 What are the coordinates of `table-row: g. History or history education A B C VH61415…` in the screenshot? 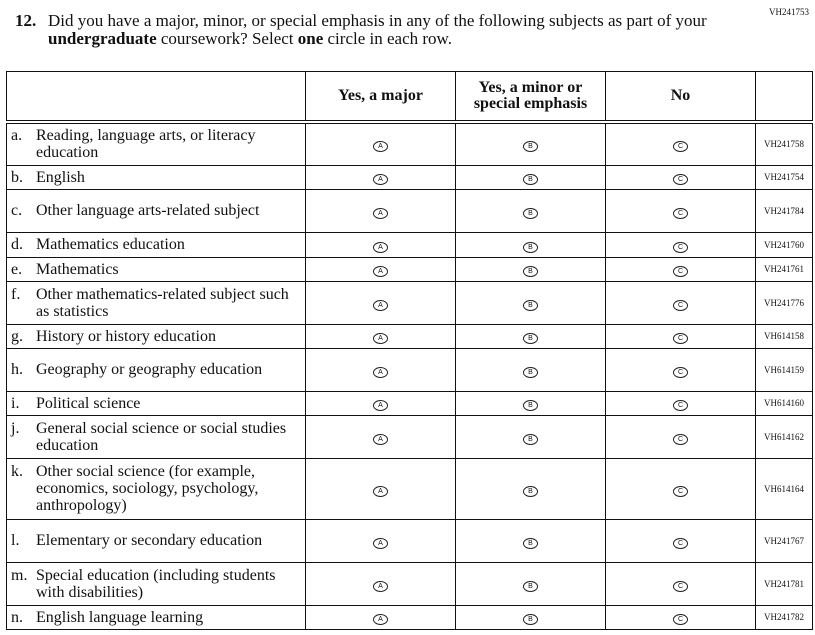 It's located at (409, 336).